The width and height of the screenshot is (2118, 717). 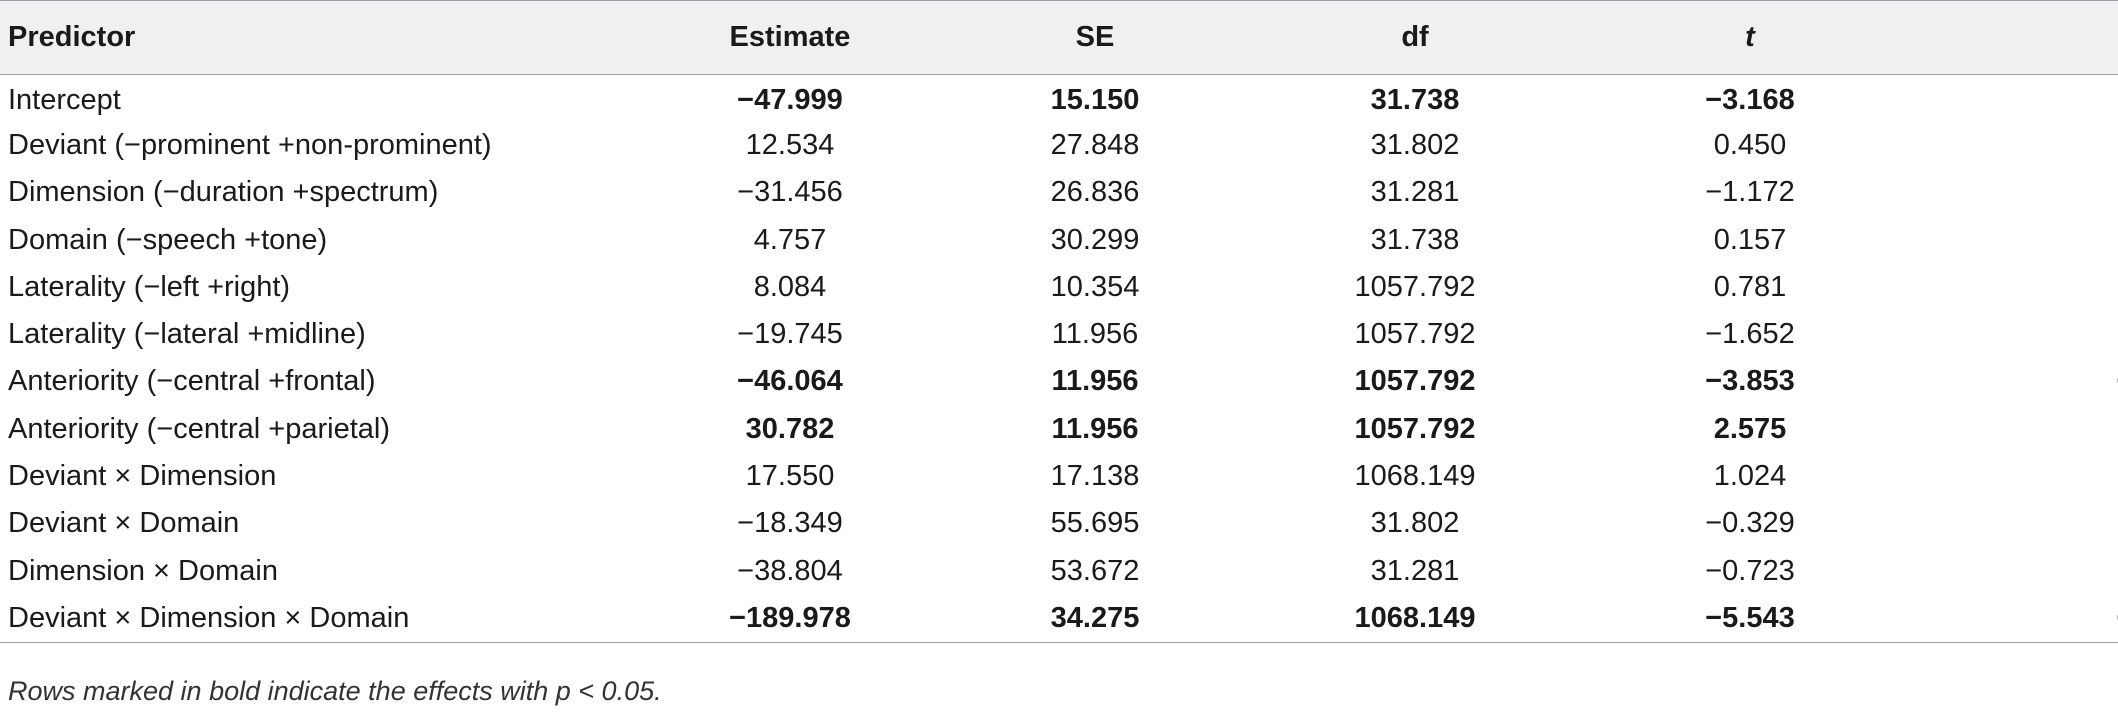 I want to click on cell-estimate: −18.349, so click(x=790, y=523).